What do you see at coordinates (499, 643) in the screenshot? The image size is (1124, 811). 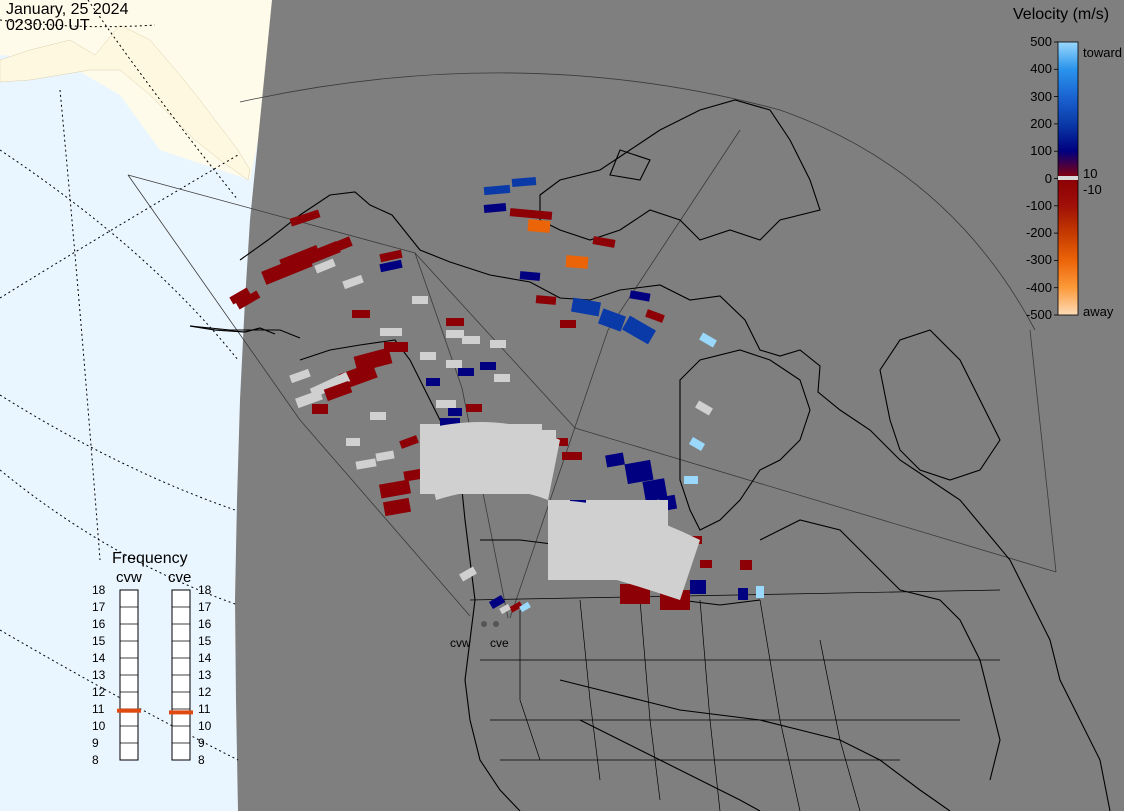 I see `site-label-cve: cve` at bounding box center [499, 643].